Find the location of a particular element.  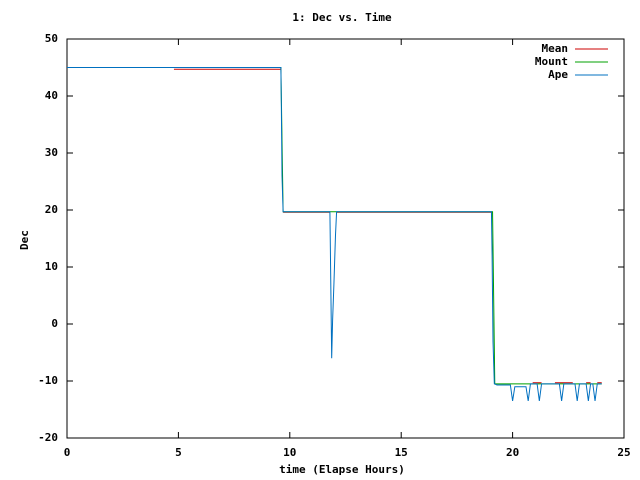

x-tick-label: 25 is located at coordinates (623, 452).